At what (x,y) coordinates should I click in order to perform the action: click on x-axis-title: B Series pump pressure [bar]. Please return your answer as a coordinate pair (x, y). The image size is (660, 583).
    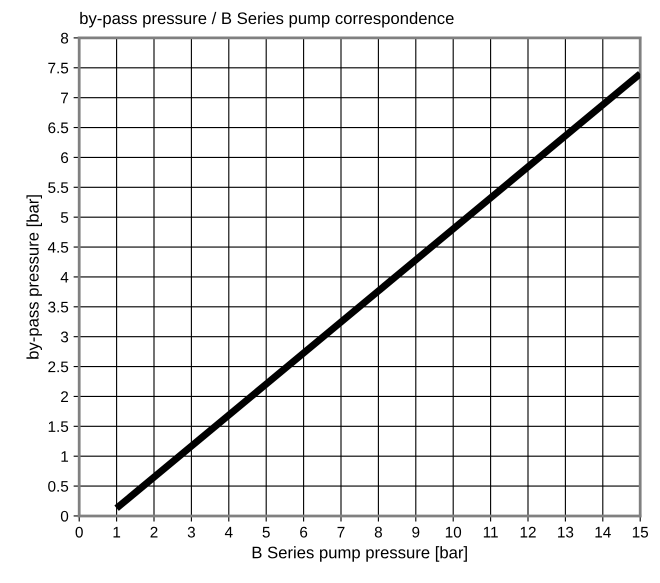
    Looking at the image, I should click on (359, 554).